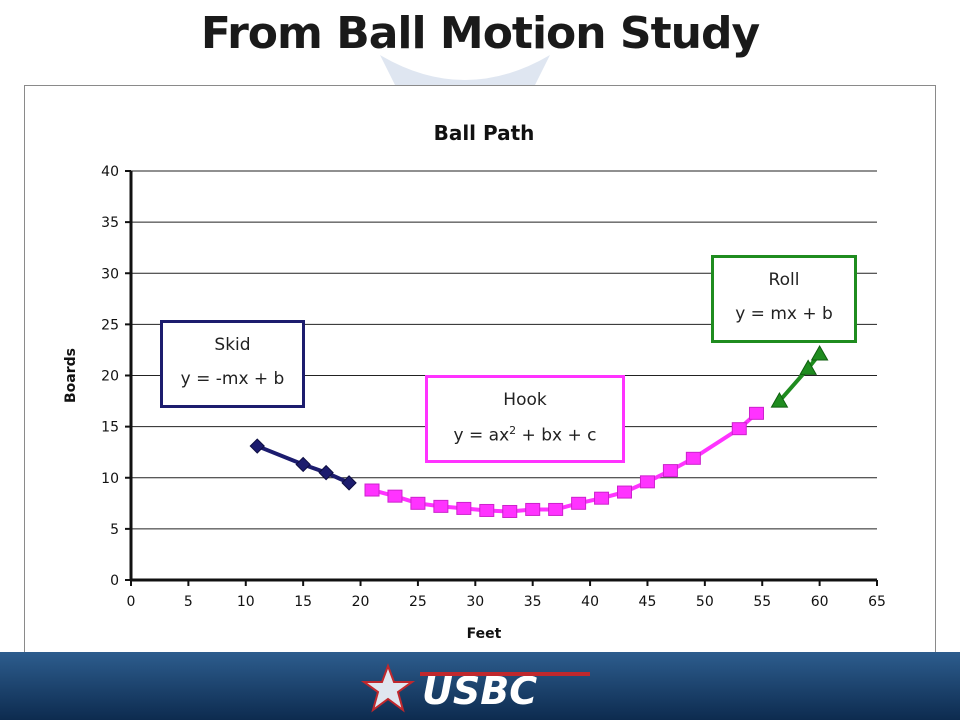  Describe the element at coordinates (110, 479) in the screenshot. I see `y-tick-label: 10` at that location.